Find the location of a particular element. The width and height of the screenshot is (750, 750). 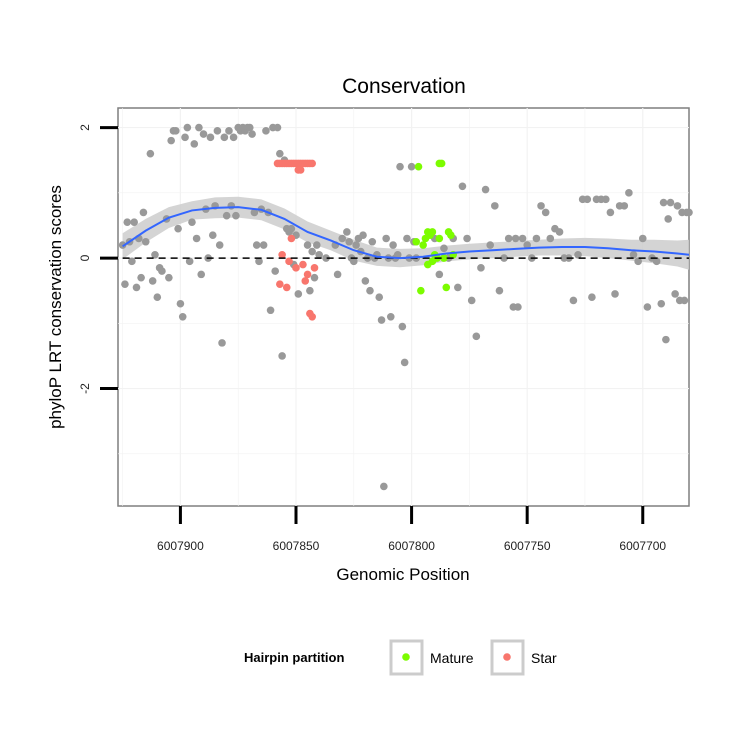

legend-label-star: Star is located at coordinates (544, 658).